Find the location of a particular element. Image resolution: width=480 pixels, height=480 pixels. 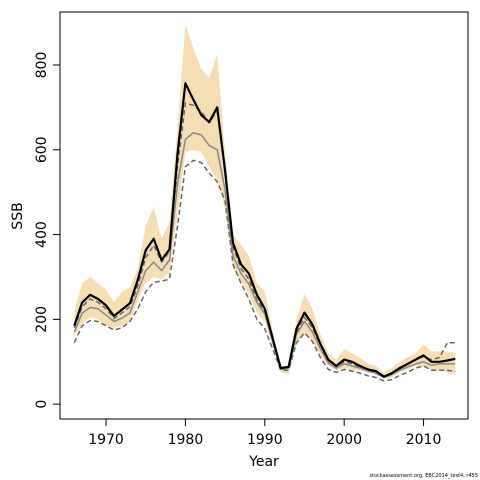

y-axis-label: SSB is located at coordinates (18, 215).